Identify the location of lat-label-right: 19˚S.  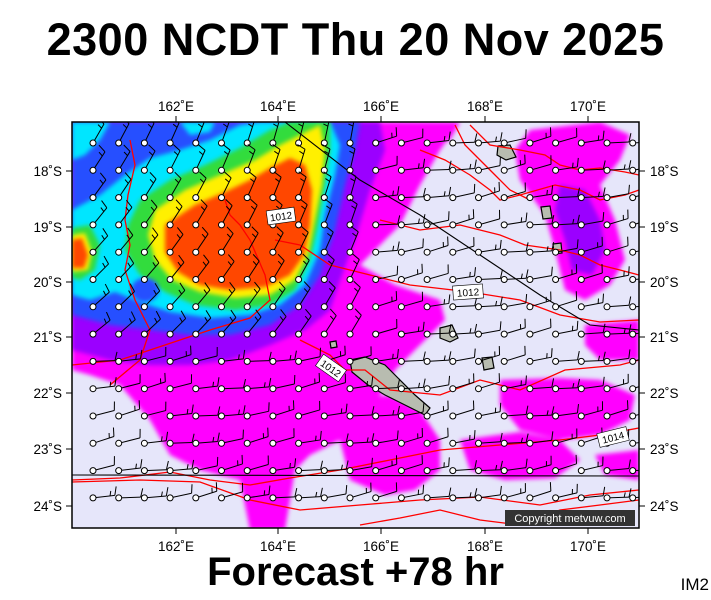
(664, 227).